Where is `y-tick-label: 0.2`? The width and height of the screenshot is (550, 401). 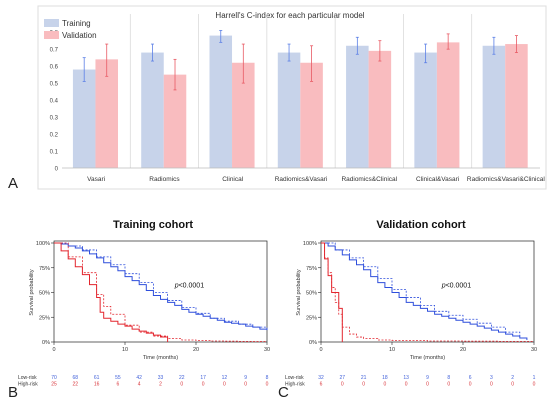 y-tick-label: 0.2 is located at coordinates (54, 136).